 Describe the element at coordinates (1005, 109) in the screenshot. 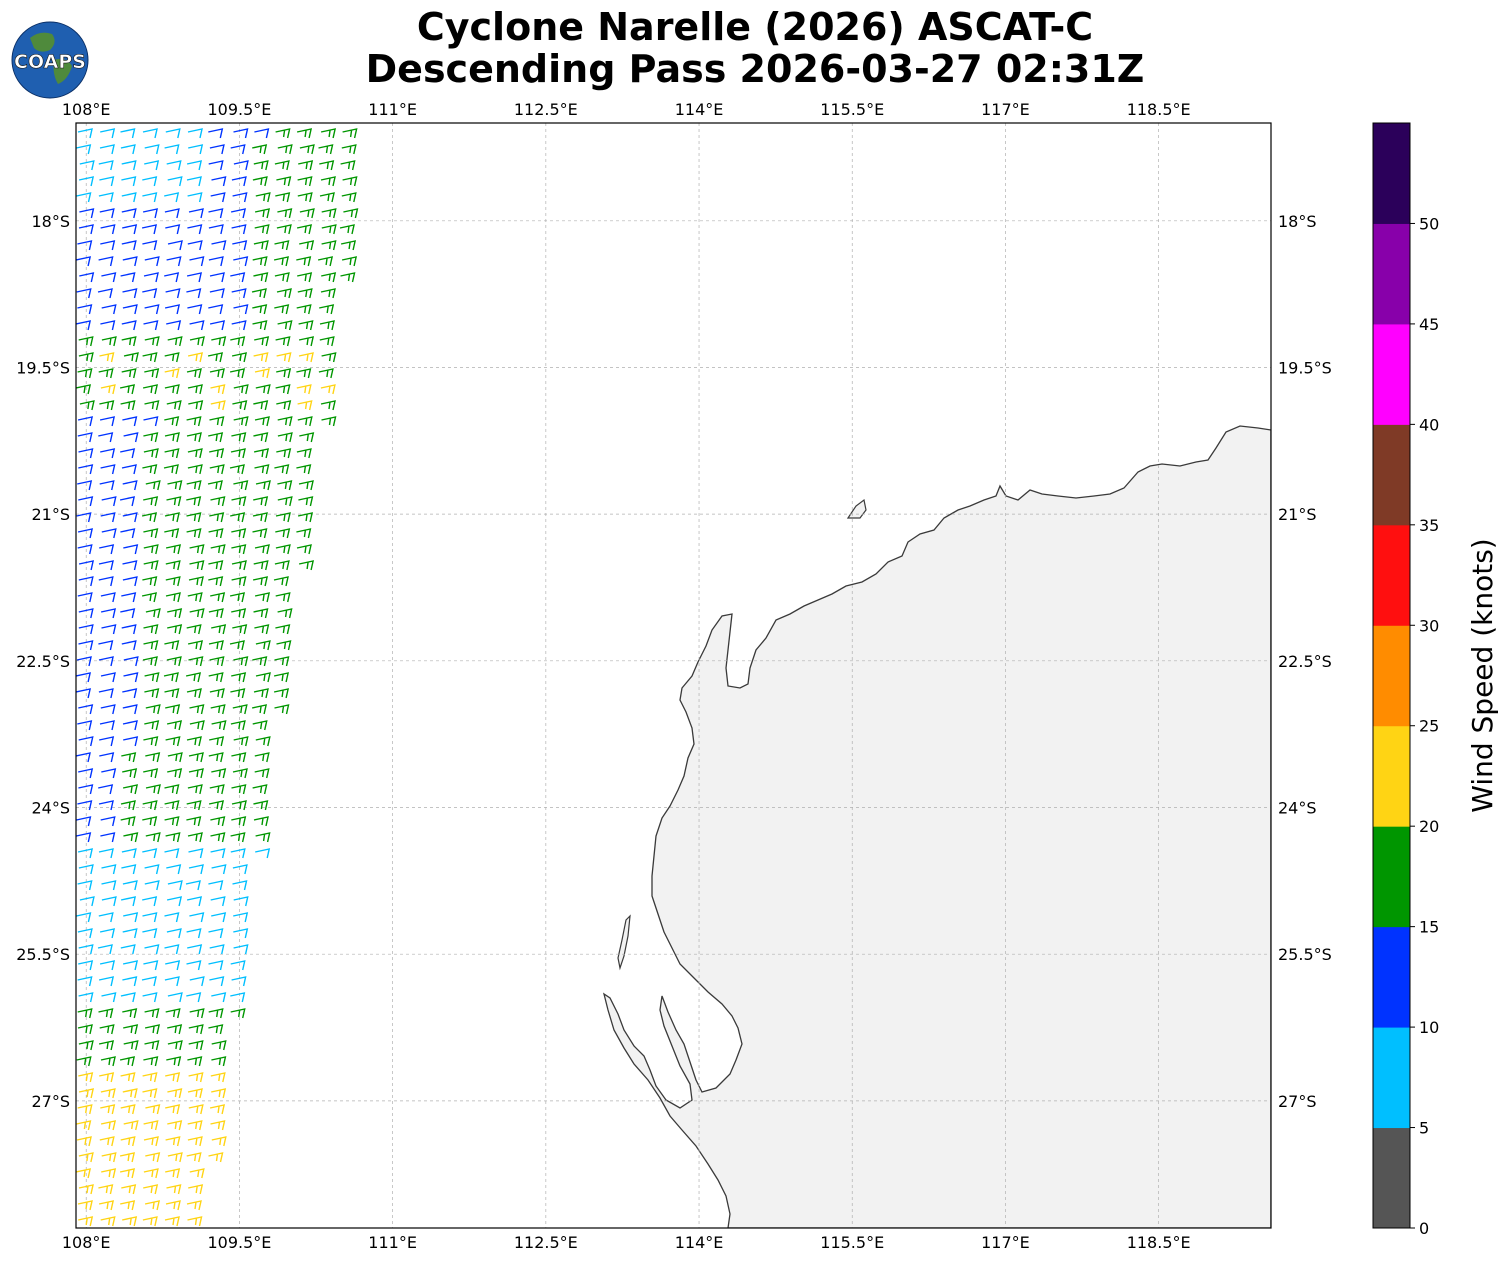

I see `lon-tick-top-6: 117°E` at that location.